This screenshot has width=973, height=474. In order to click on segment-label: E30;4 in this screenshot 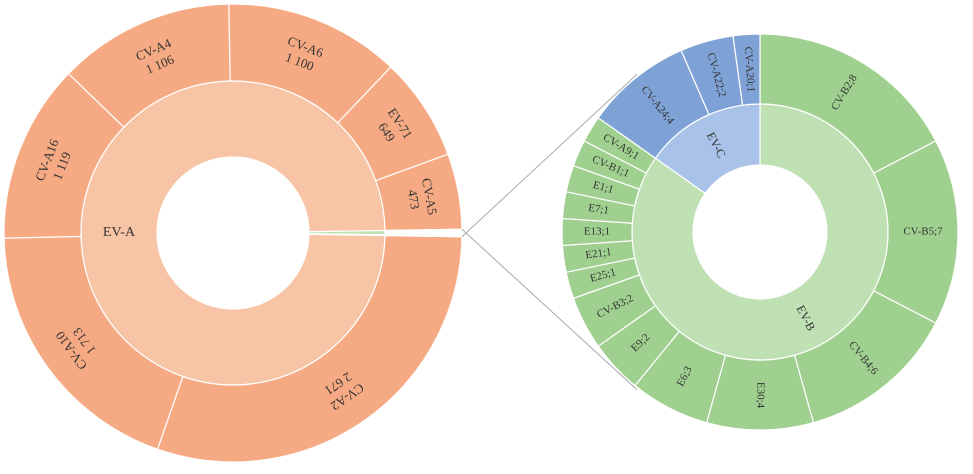, I will do `click(760, 395)`.